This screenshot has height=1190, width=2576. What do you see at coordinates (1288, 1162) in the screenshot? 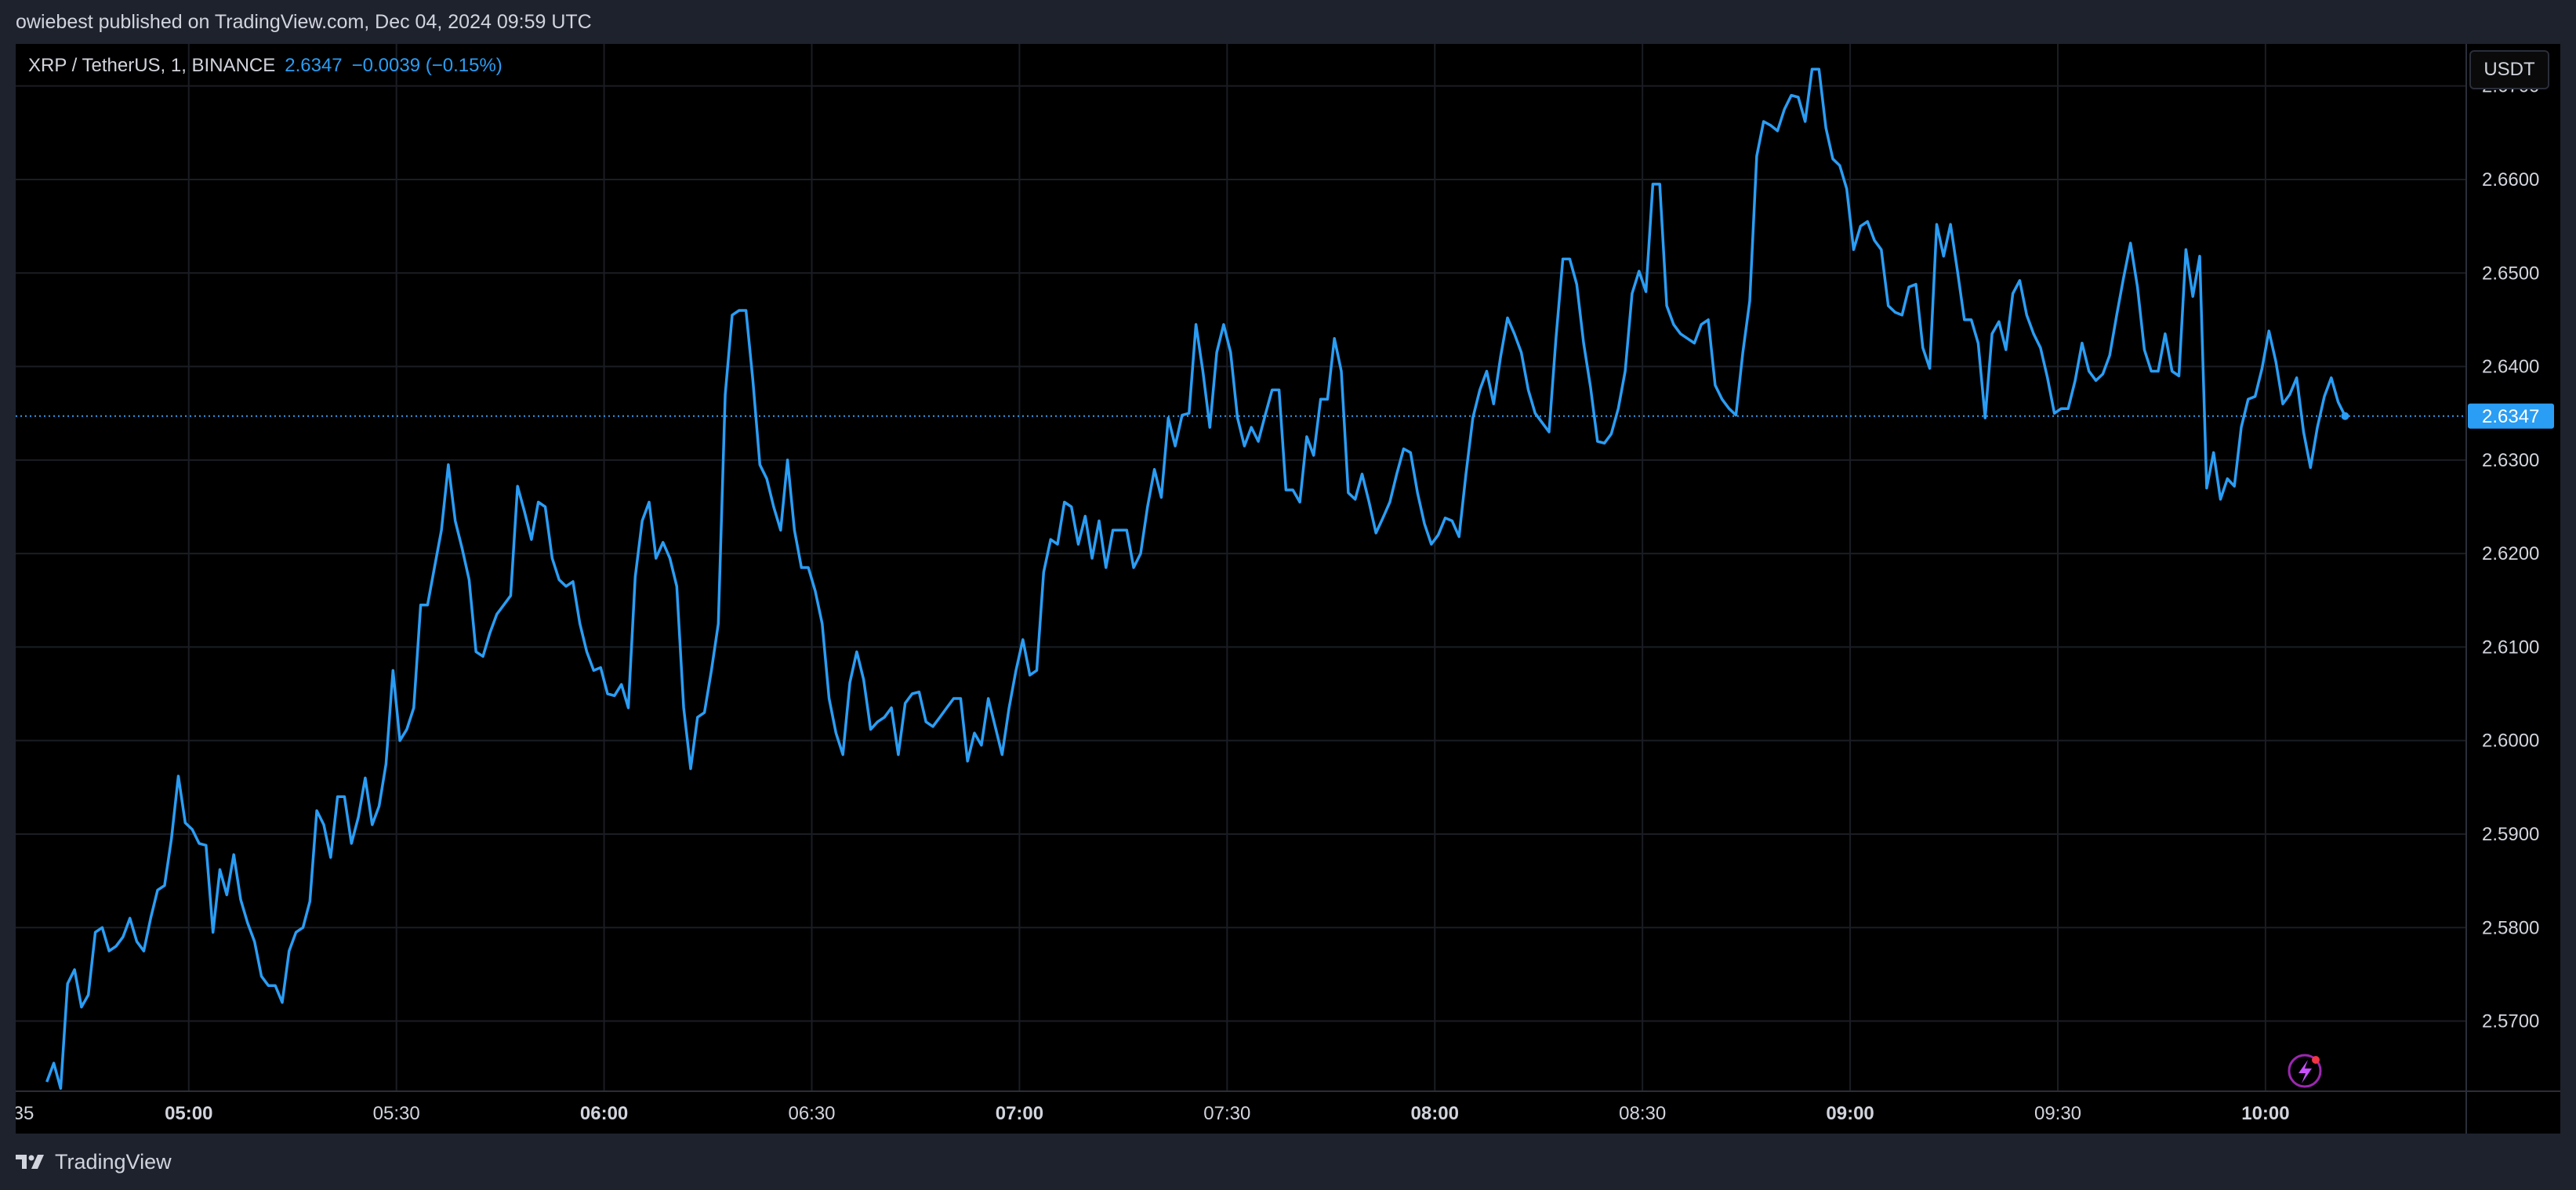
I see `footer: TradingView` at bounding box center [1288, 1162].